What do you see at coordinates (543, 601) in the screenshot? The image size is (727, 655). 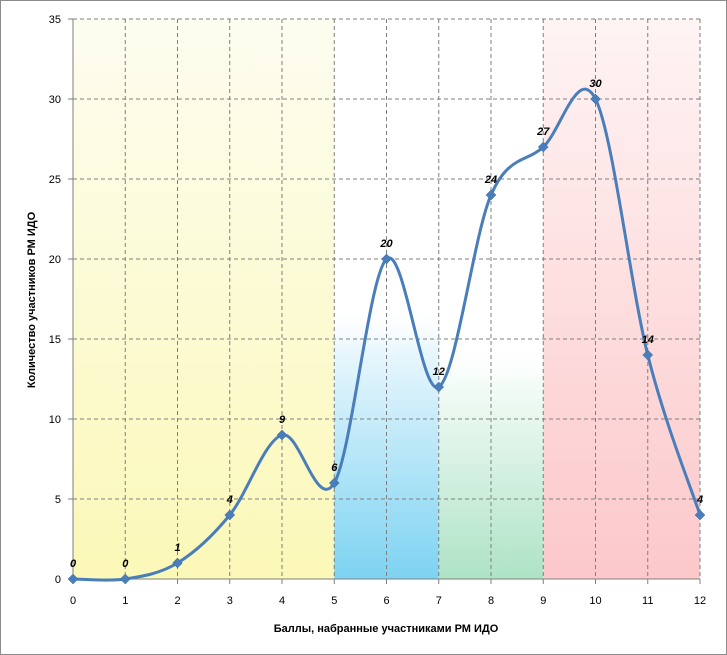 I see `x-tick-label: 9` at bounding box center [543, 601].